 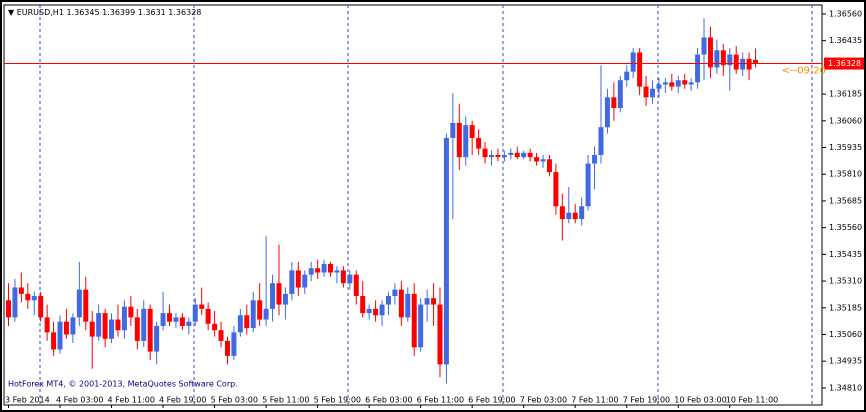 I want to click on y-tick-label: 1.35435, so click(x=845, y=254).